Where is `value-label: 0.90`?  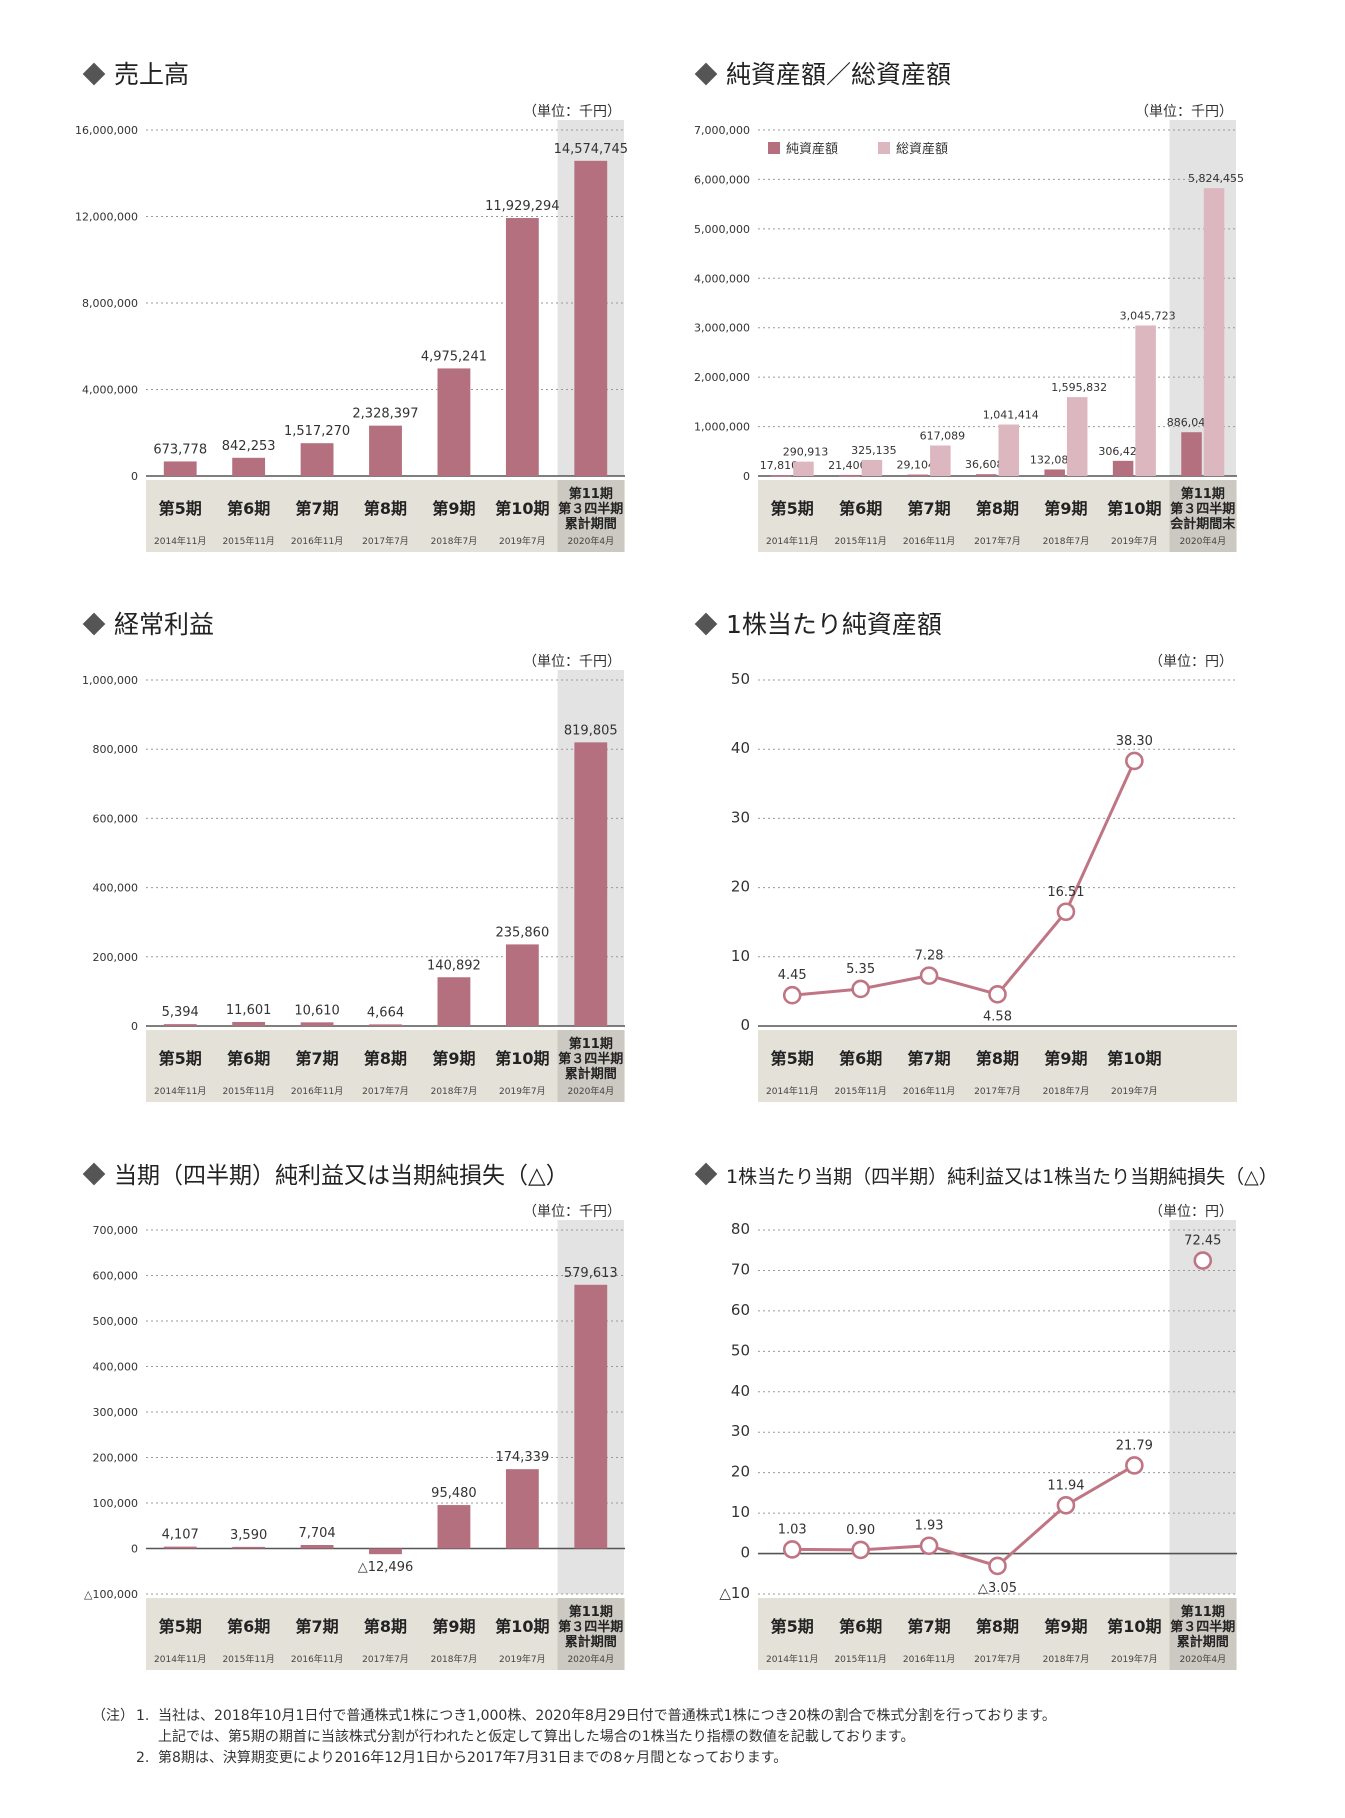 value-label: 0.90 is located at coordinates (860, 1530).